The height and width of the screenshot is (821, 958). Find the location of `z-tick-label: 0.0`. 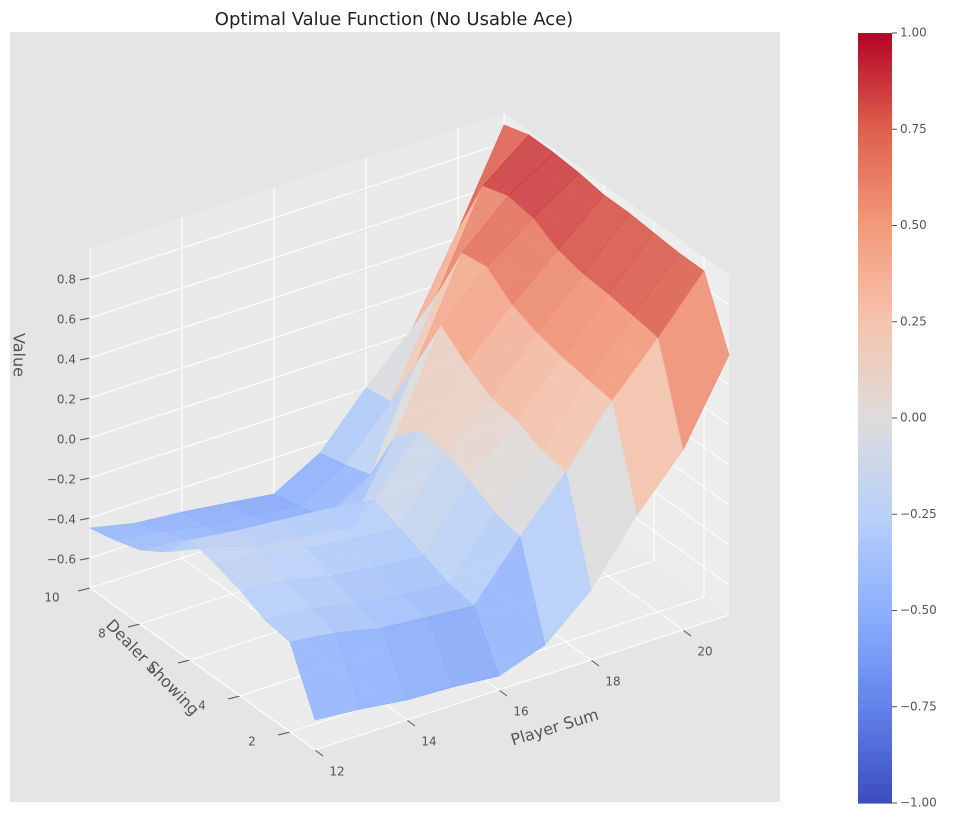

z-tick-label: 0.0 is located at coordinates (66, 440).